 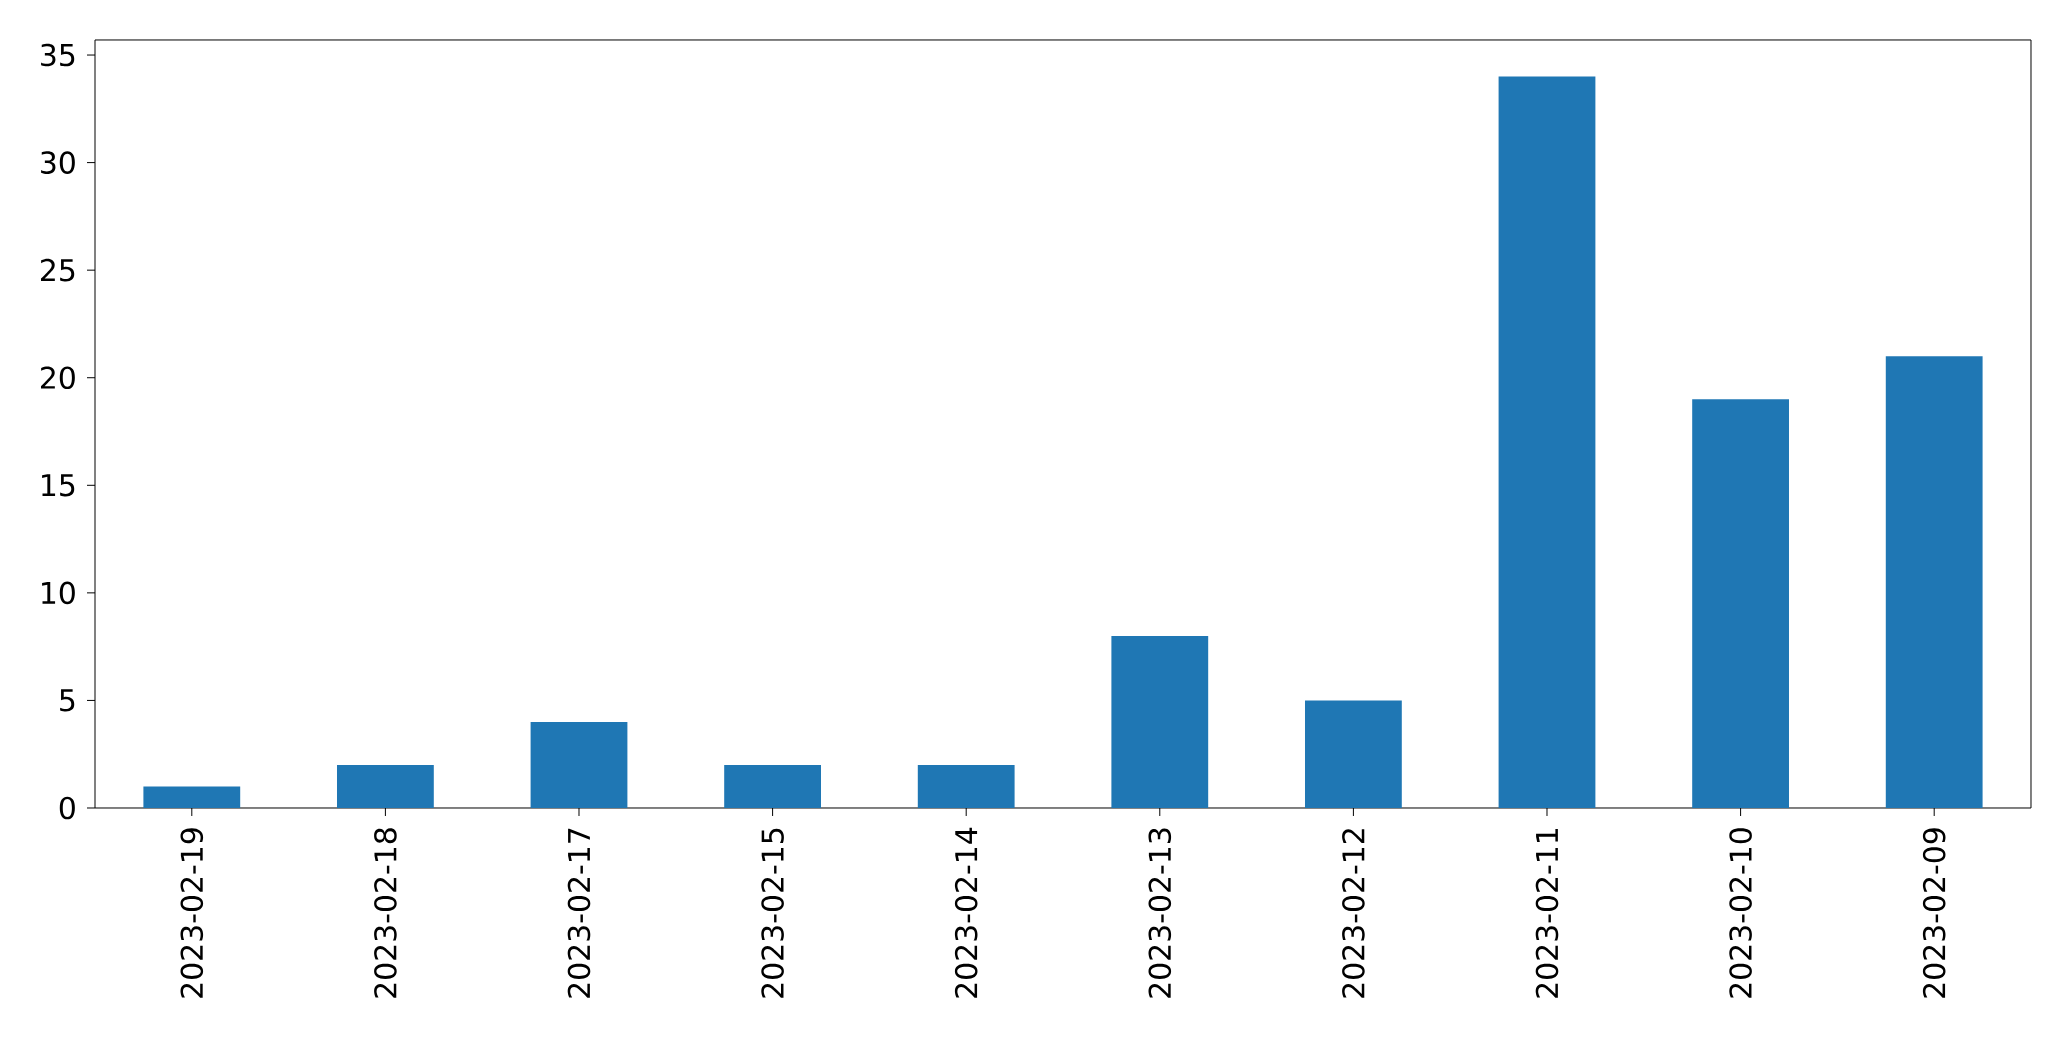 What do you see at coordinates (58, 270) in the screenshot?
I see `y-tick-label: 25` at bounding box center [58, 270].